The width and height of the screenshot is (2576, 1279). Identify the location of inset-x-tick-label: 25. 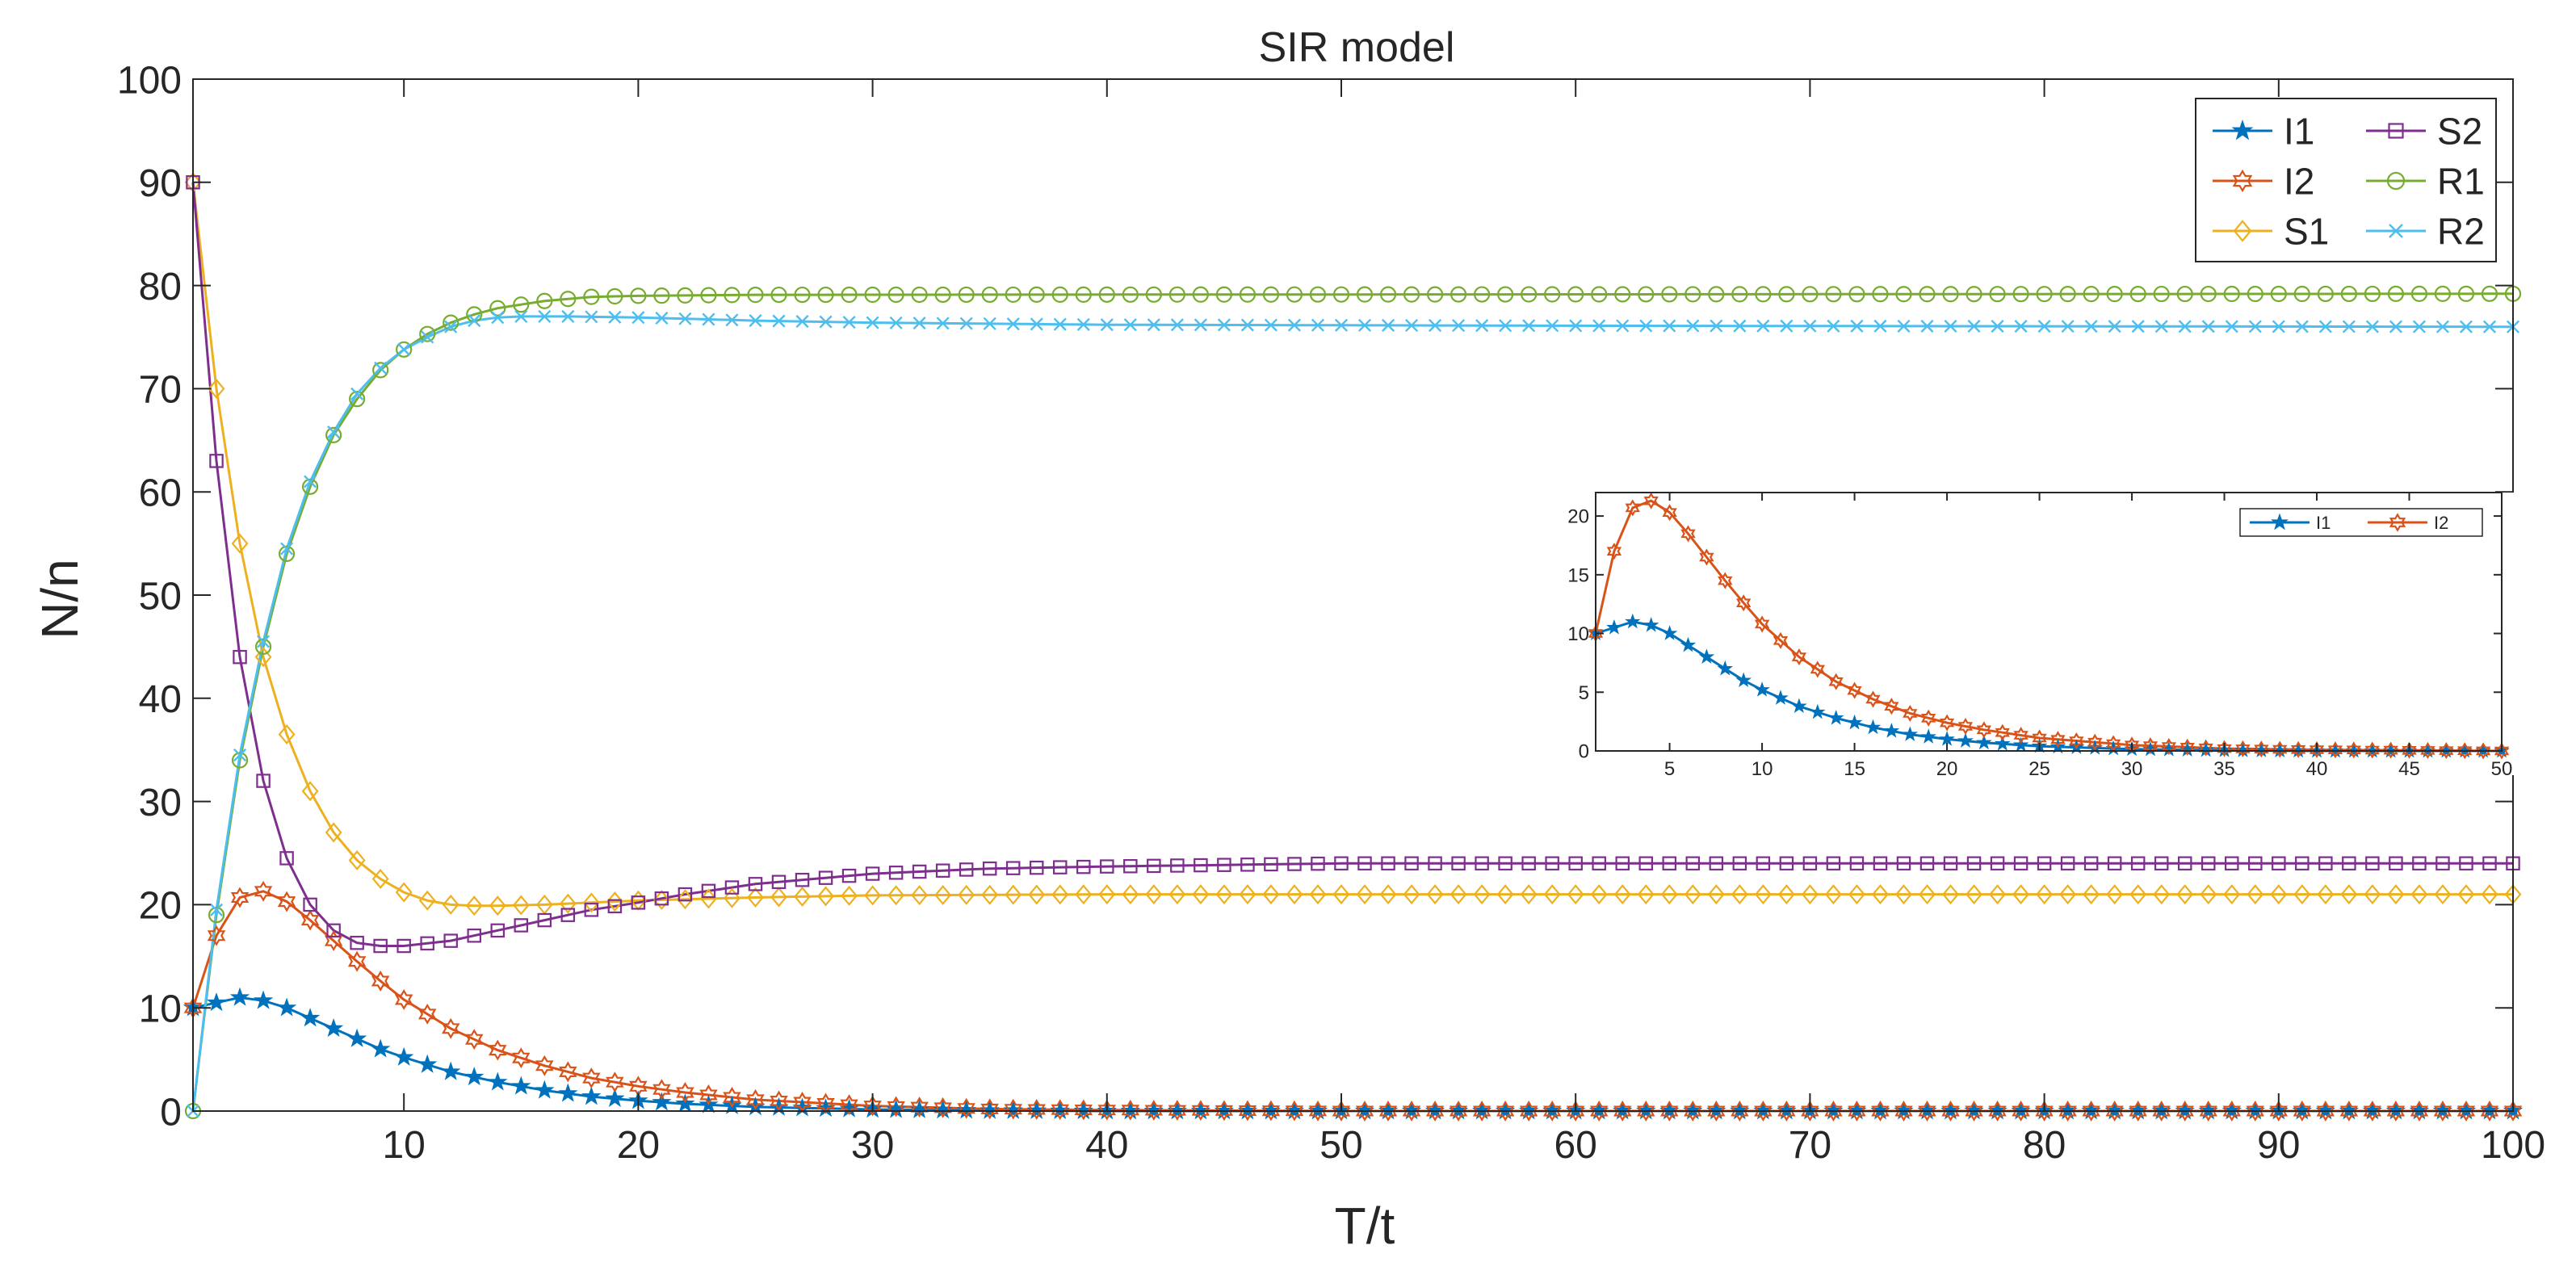
(2039, 769).